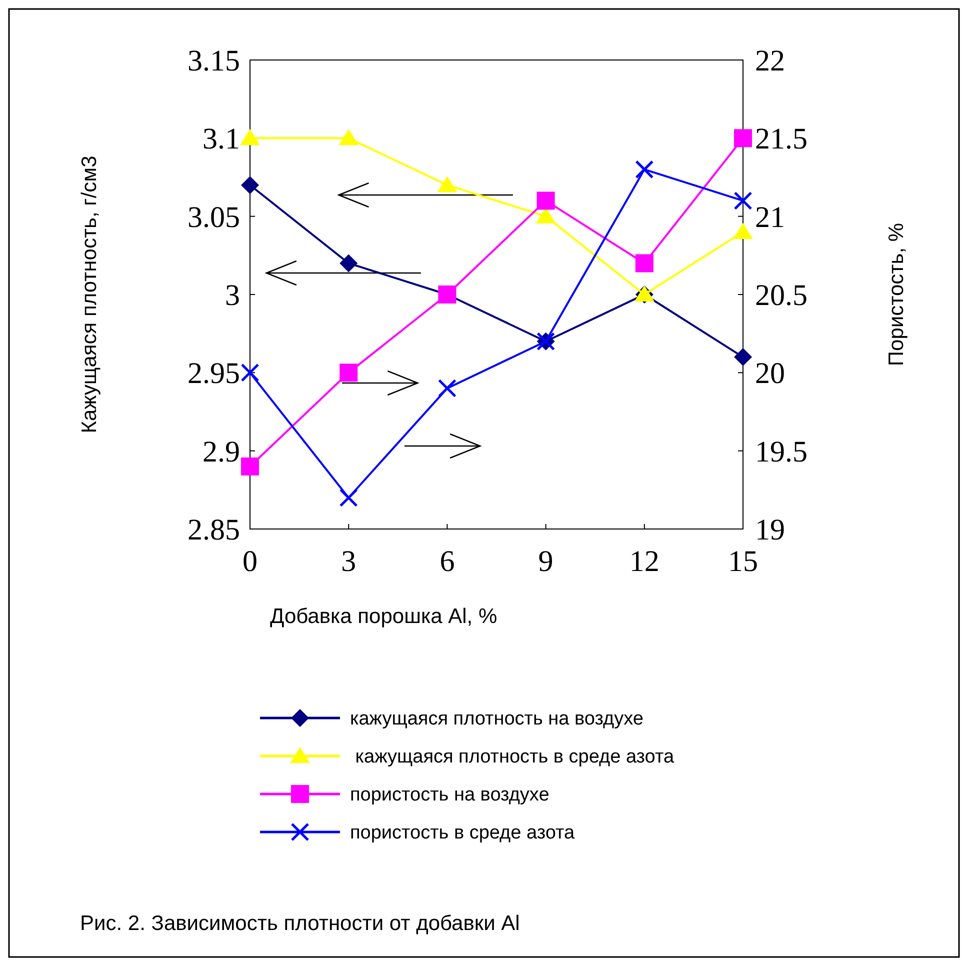  What do you see at coordinates (232, 295) in the screenshot?
I see `y-tick-label: 3` at bounding box center [232, 295].